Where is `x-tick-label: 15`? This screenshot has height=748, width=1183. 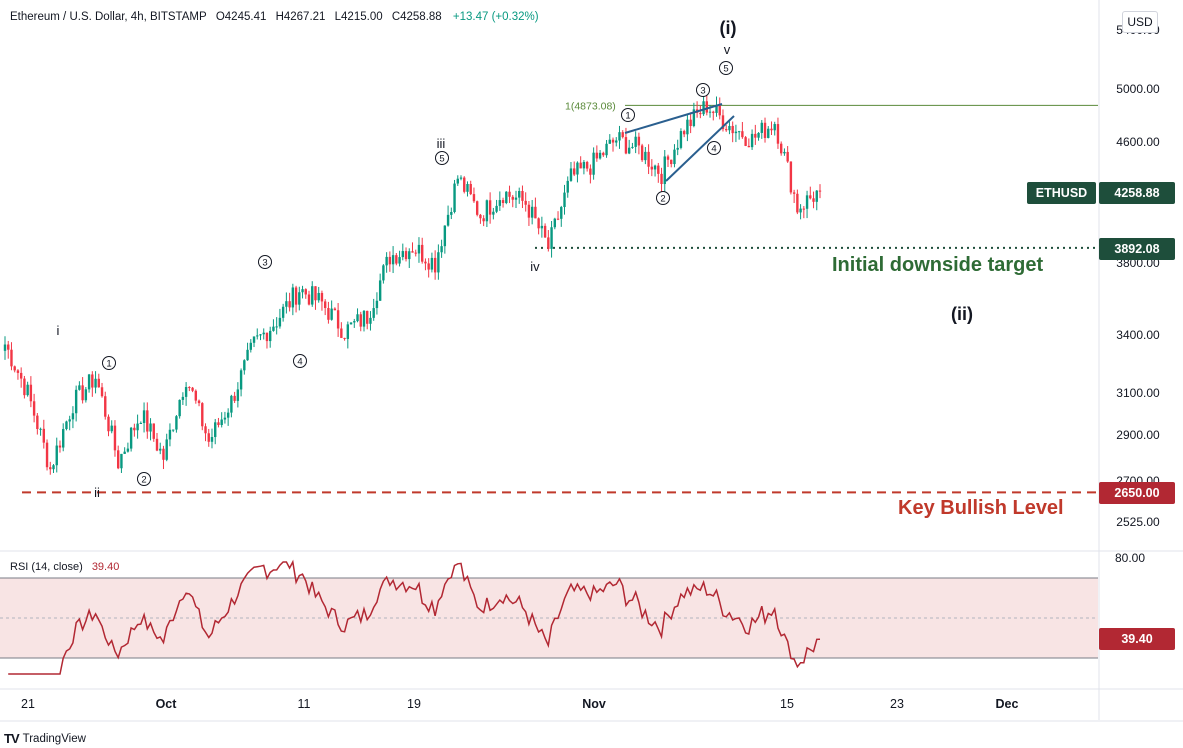
x-tick-label: 15 is located at coordinates (787, 704).